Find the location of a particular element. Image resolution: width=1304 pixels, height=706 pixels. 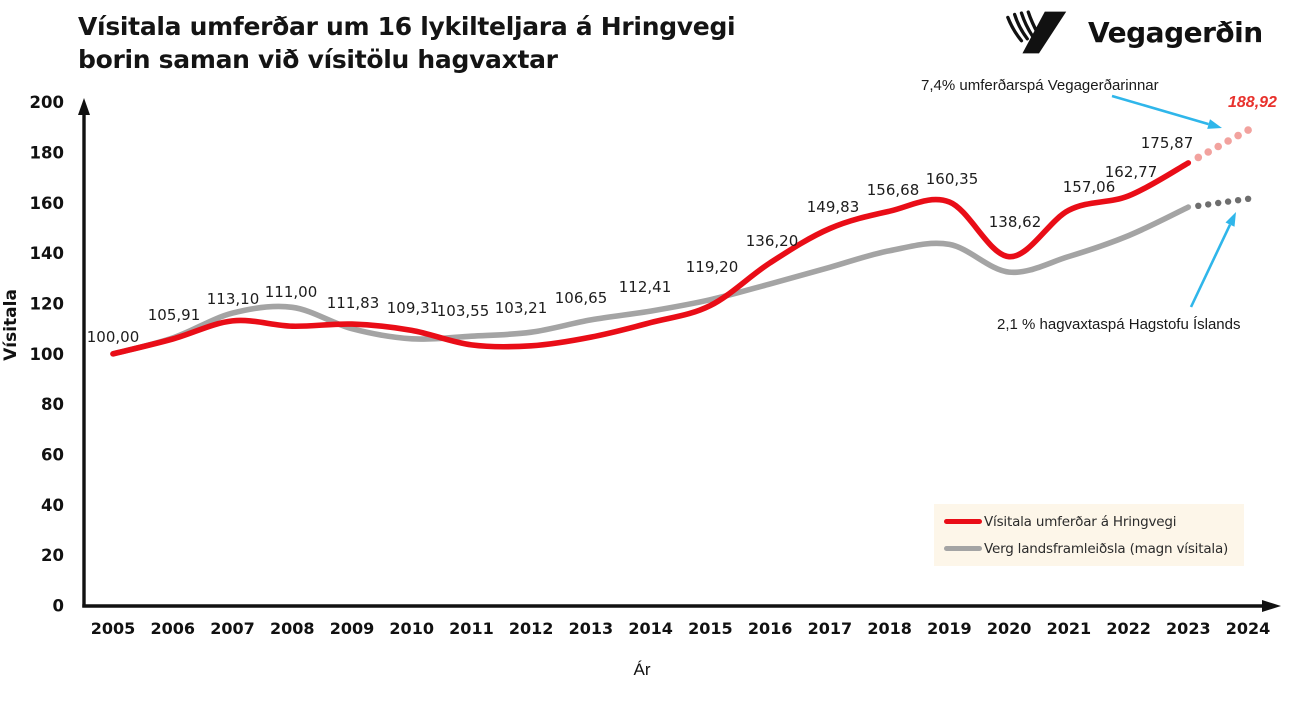

cyan-arrow-traffic-forecast-head is located at coordinates (1214, 124).